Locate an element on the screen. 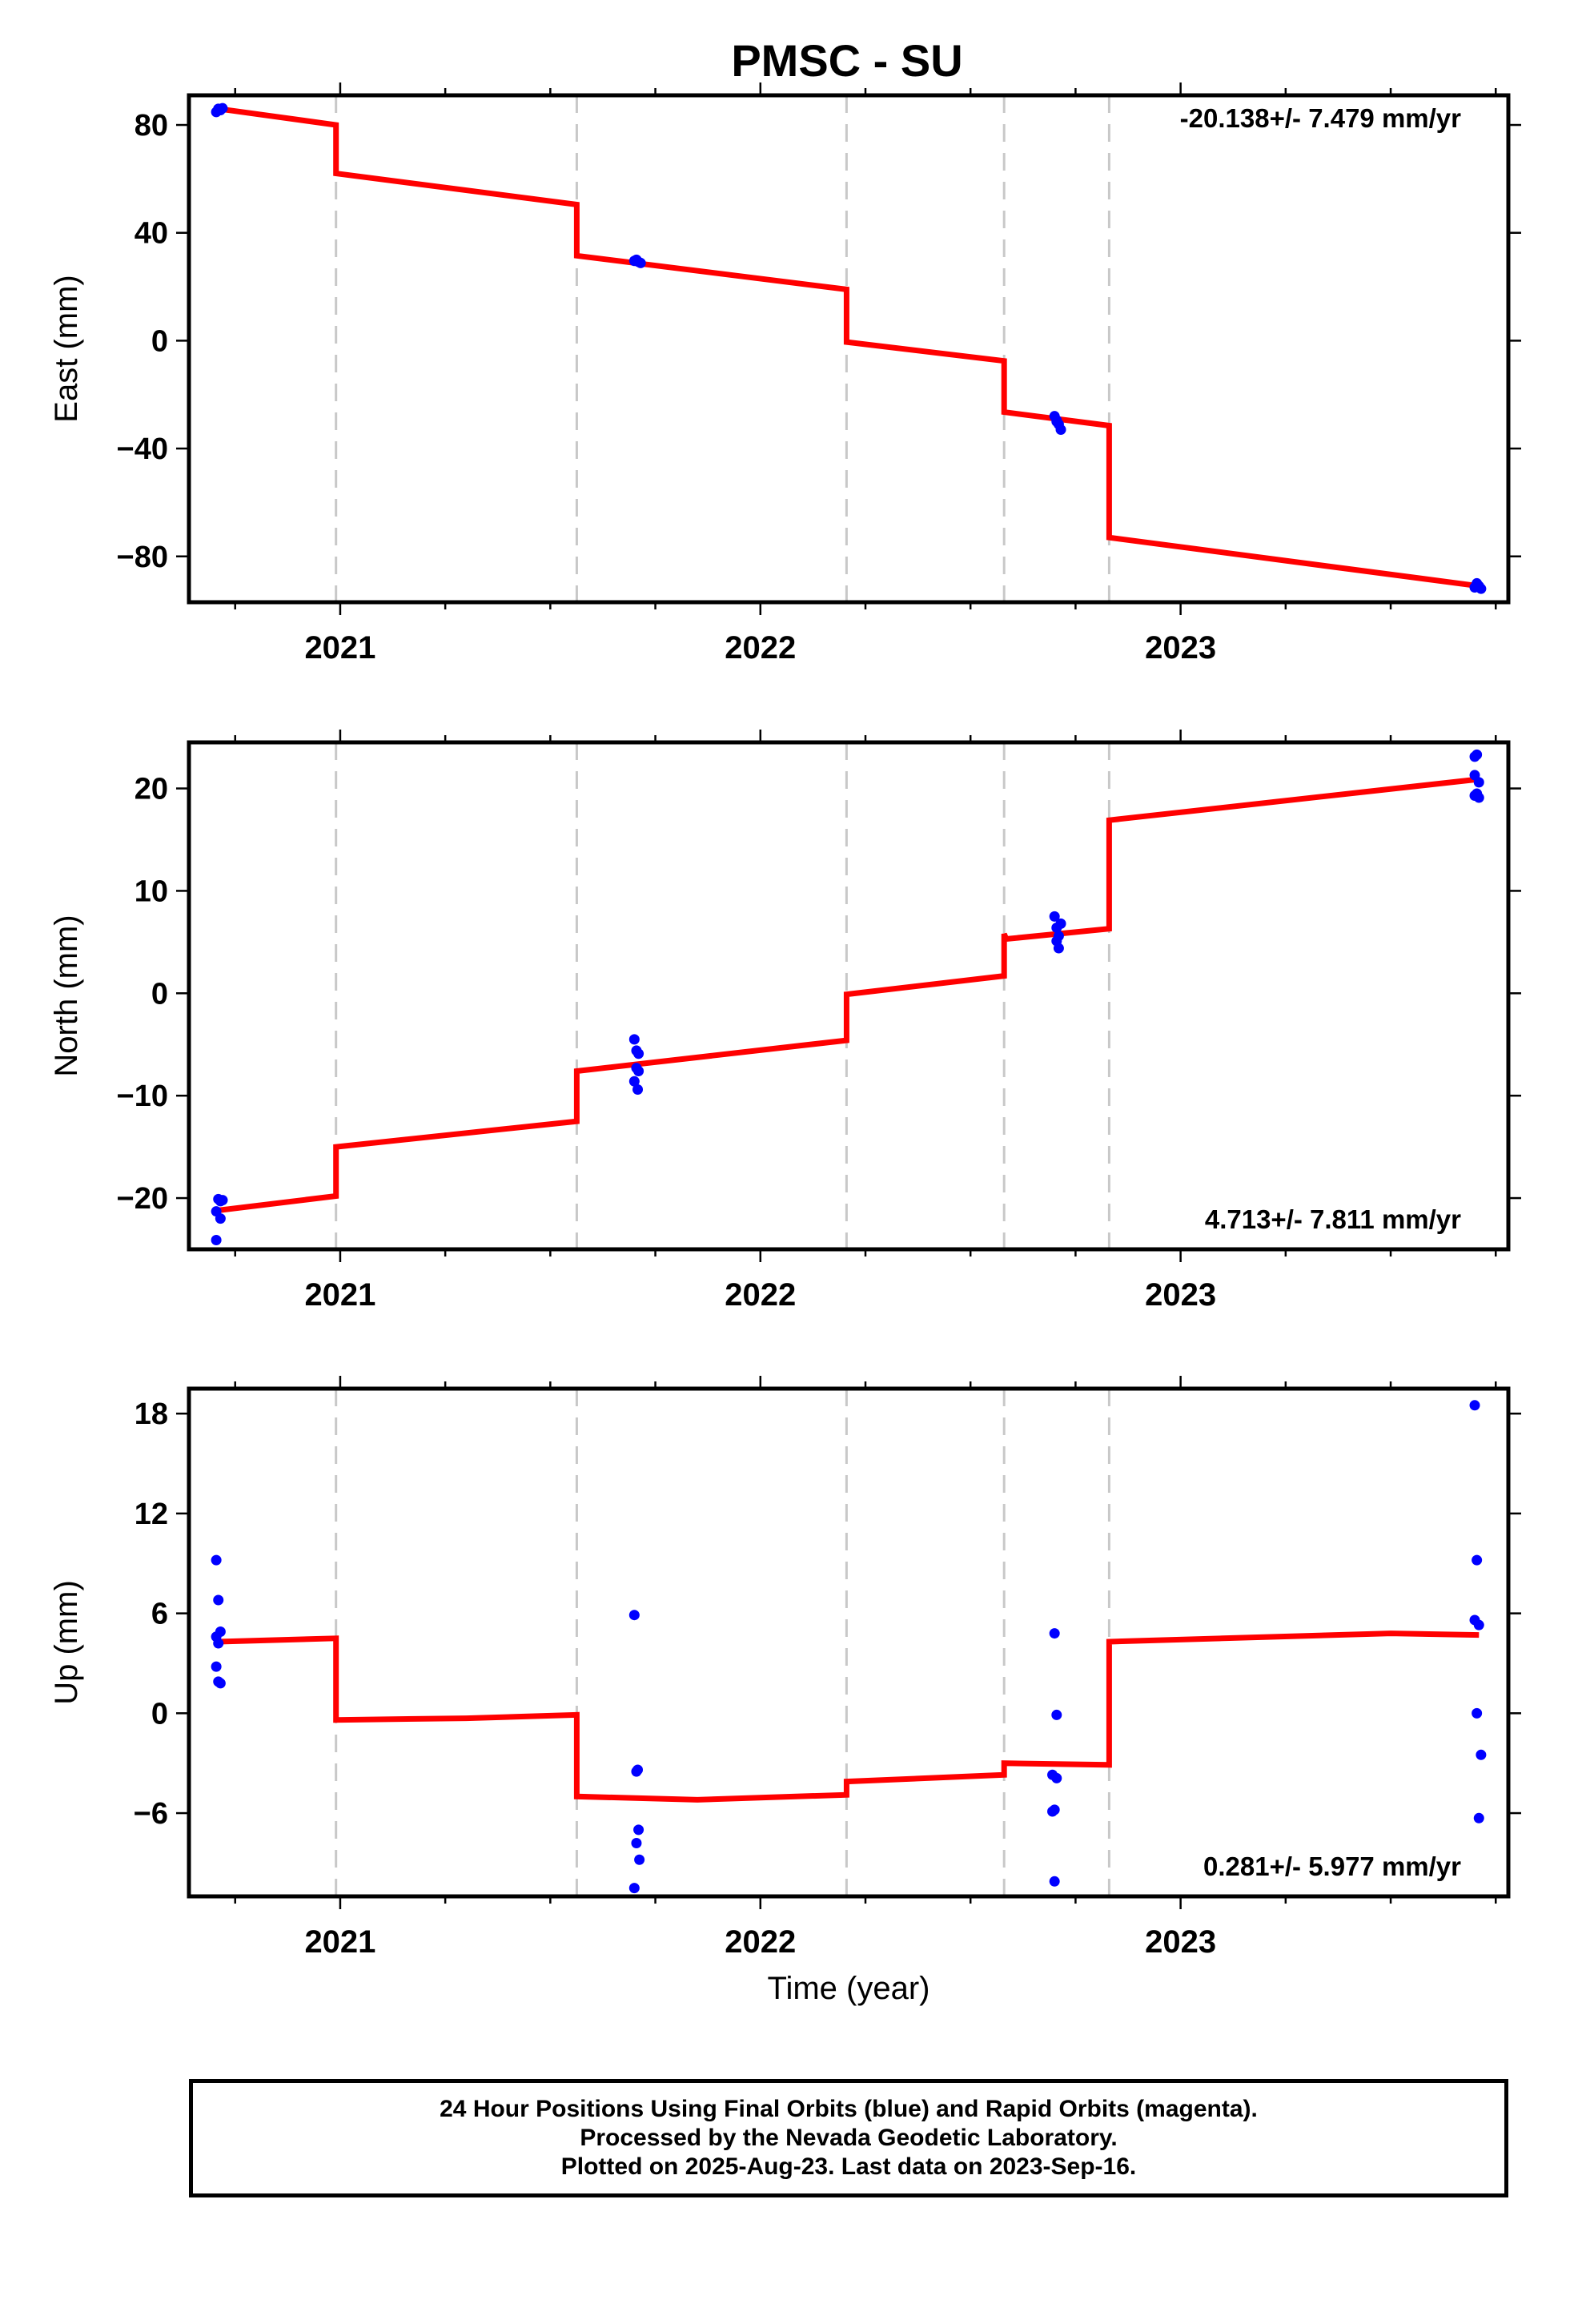 The width and height of the screenshot is (1582, 2324). y-tick-label: −80 is located at coordinates (142, 557).